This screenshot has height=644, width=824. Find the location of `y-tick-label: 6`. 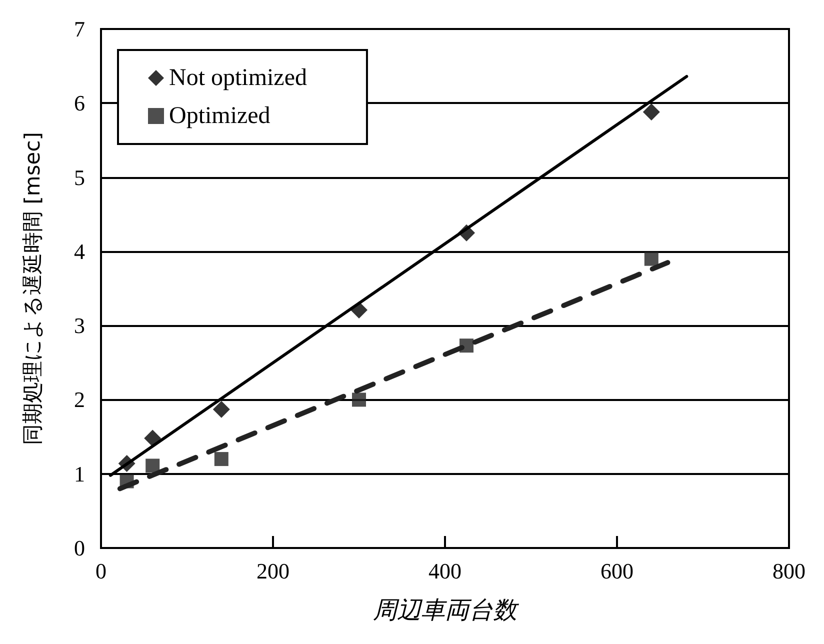

y-tick-label: 6 is located at coordinates (79, 103).